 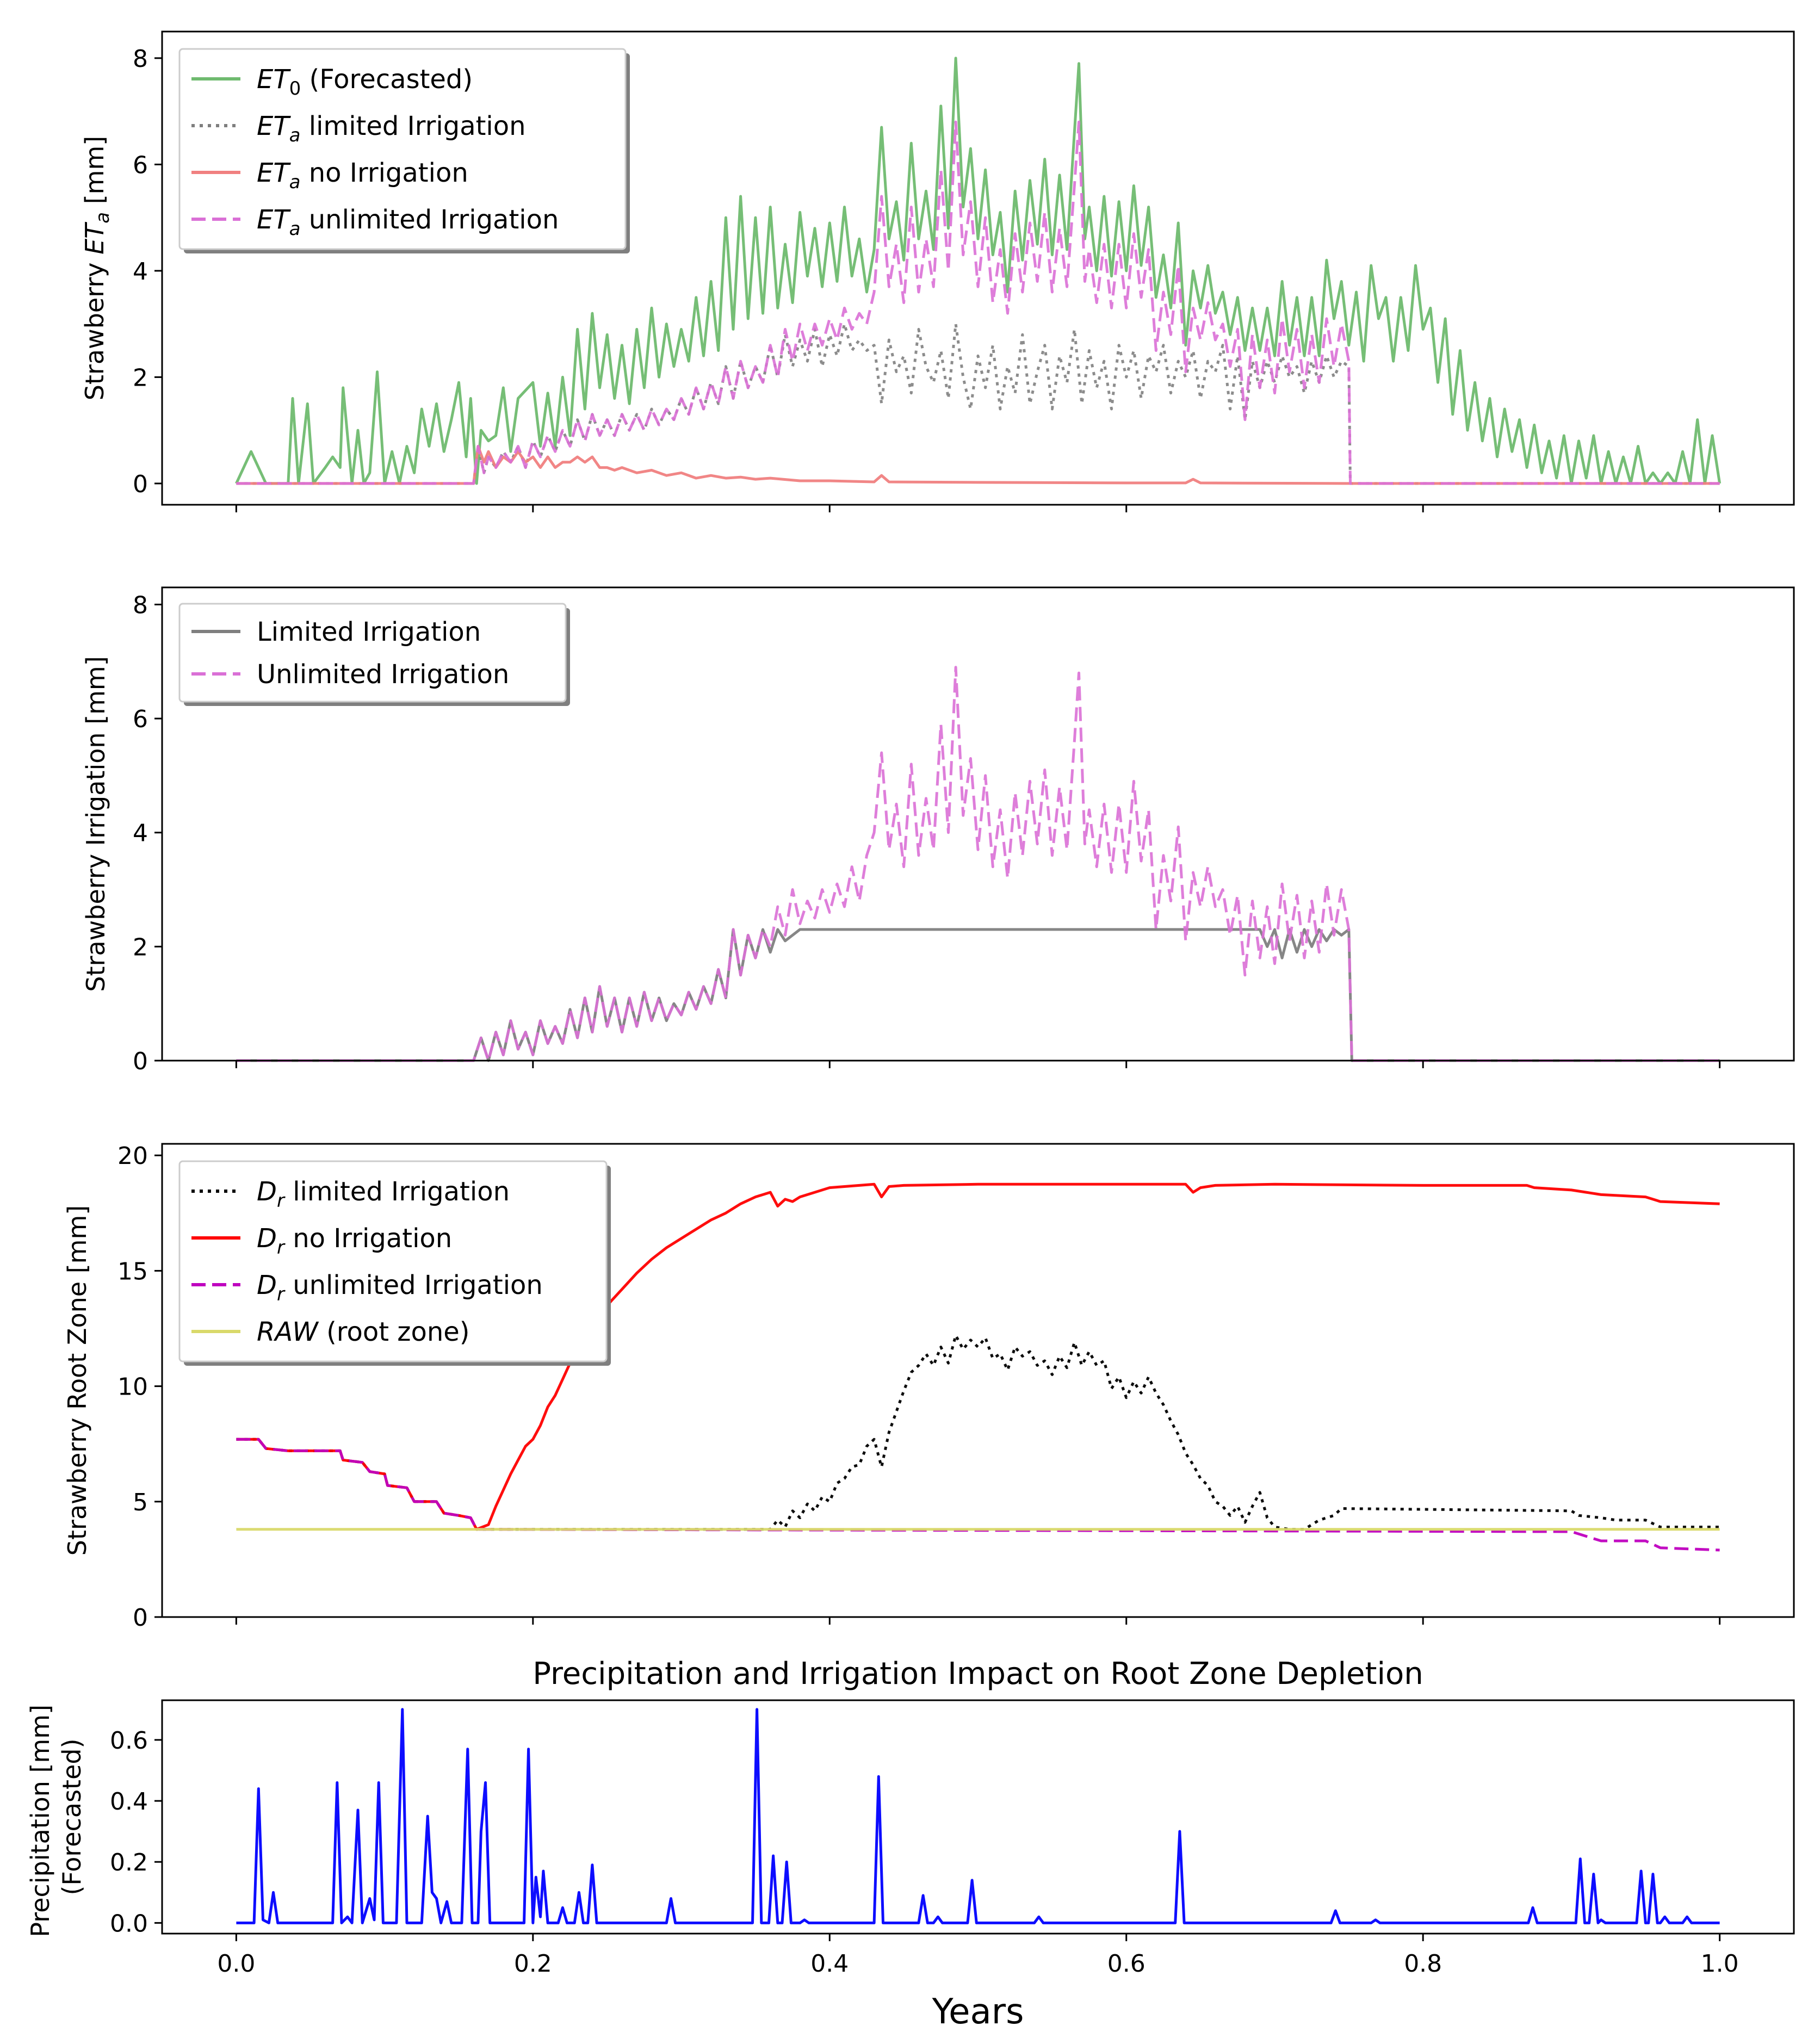 I want to click on y-tick-label: 0.0, so click(x=129, y=1923).